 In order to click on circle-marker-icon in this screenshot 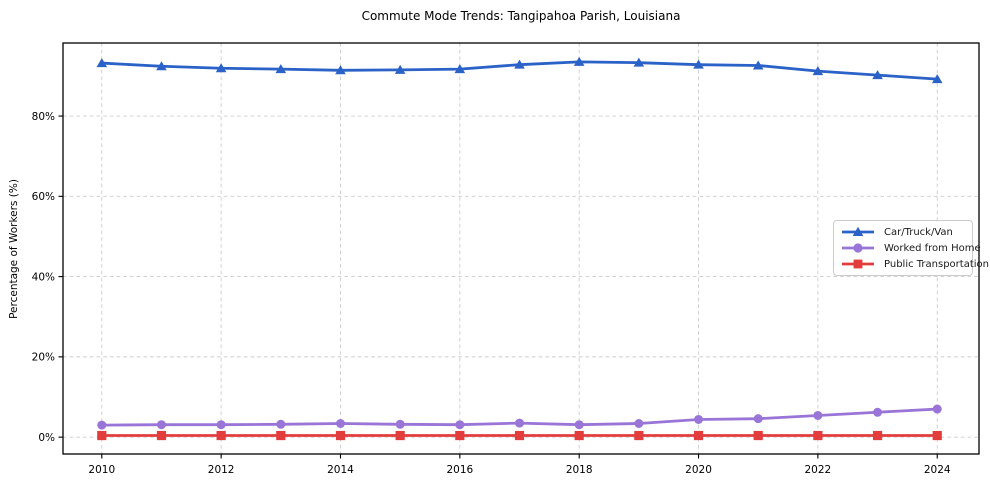, I will do `click(858, 248)`.